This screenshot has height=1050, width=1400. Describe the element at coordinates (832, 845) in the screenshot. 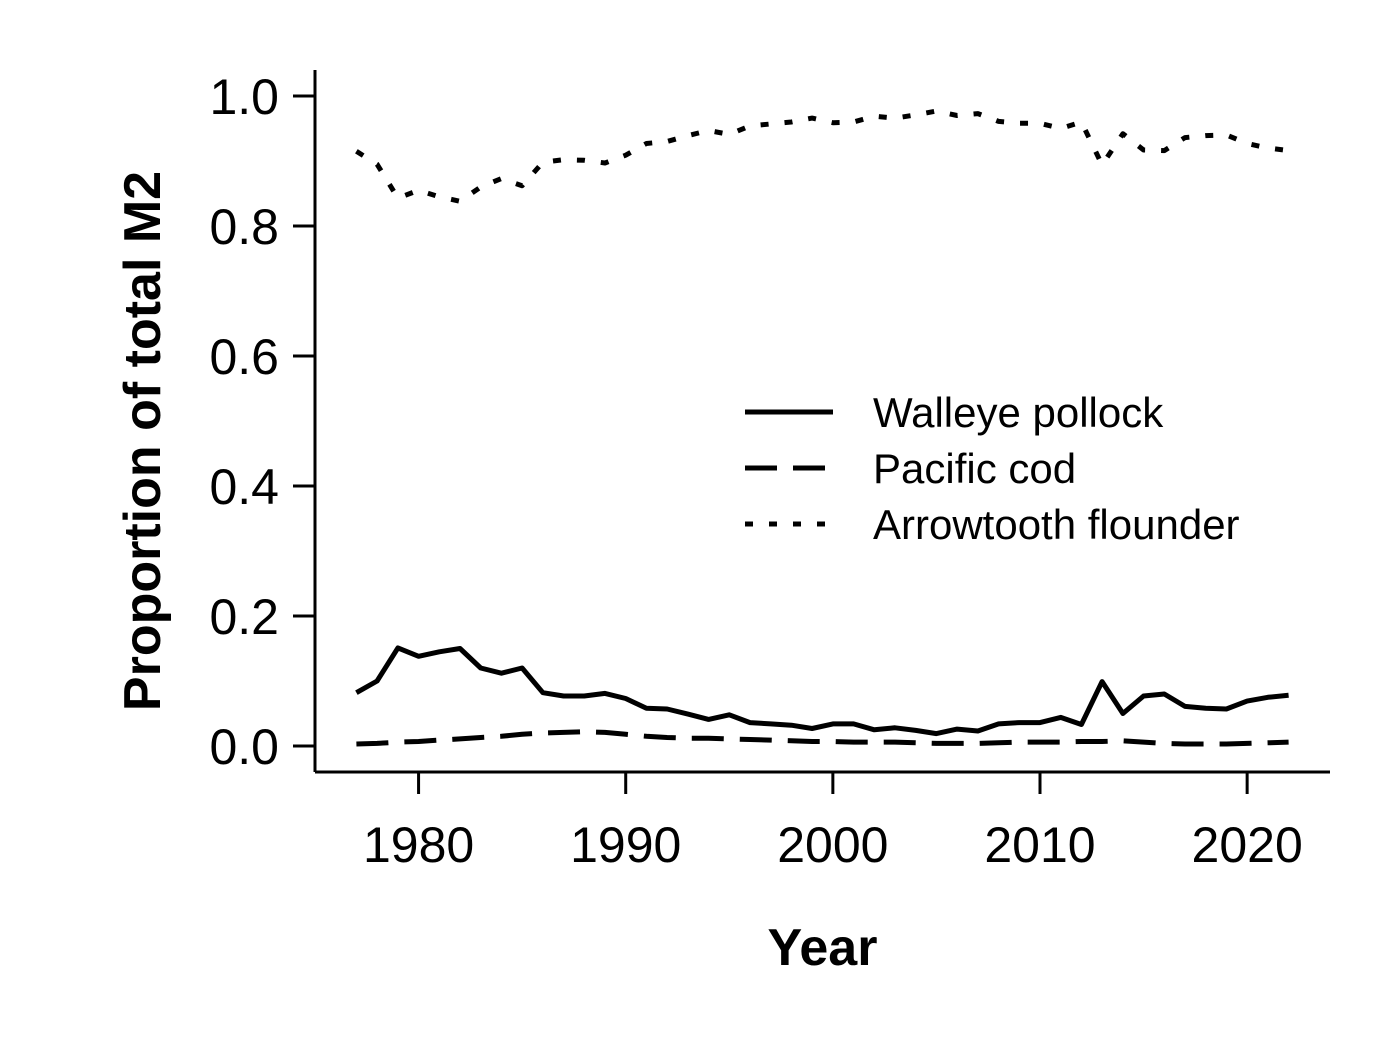

I see `x-tick-label: 2000` at that location.